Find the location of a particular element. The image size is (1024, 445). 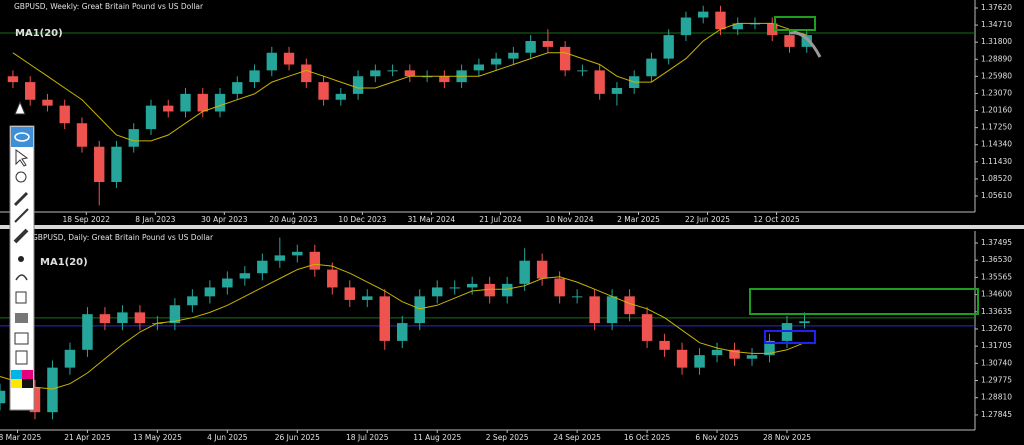

tool-camera is located at coordinates (21, 338).